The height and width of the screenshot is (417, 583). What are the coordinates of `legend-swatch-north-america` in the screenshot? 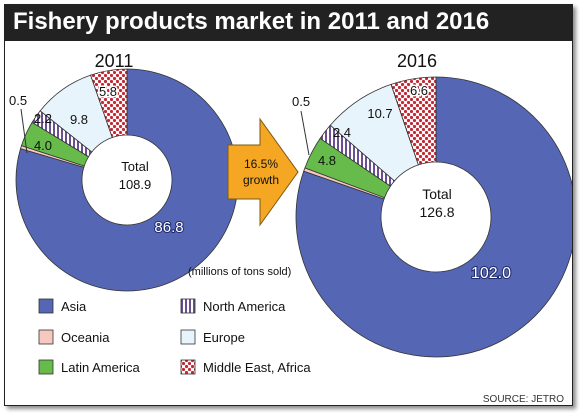 It's located at (188, 306).